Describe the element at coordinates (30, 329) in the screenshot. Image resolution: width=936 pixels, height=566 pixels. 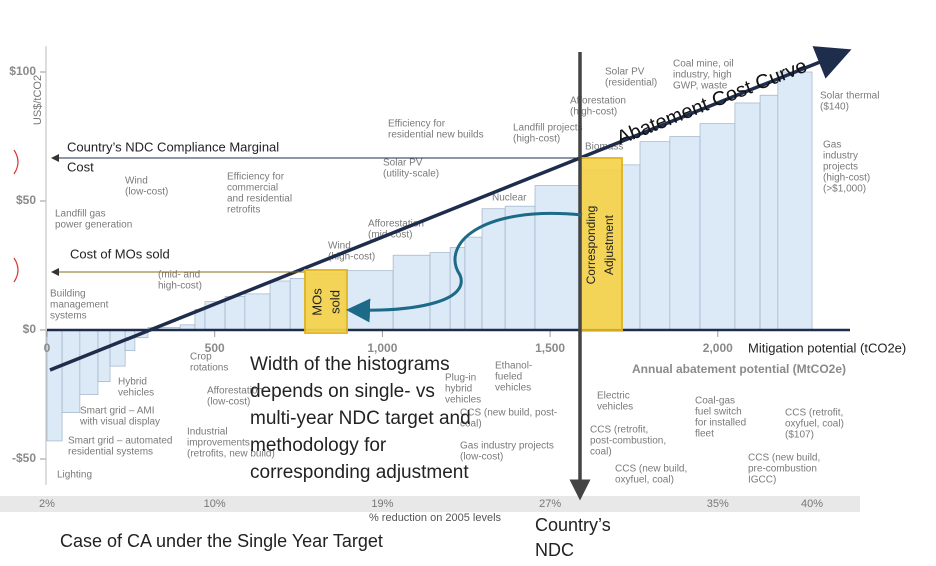
I see `y-tick-label: $0` at that location.